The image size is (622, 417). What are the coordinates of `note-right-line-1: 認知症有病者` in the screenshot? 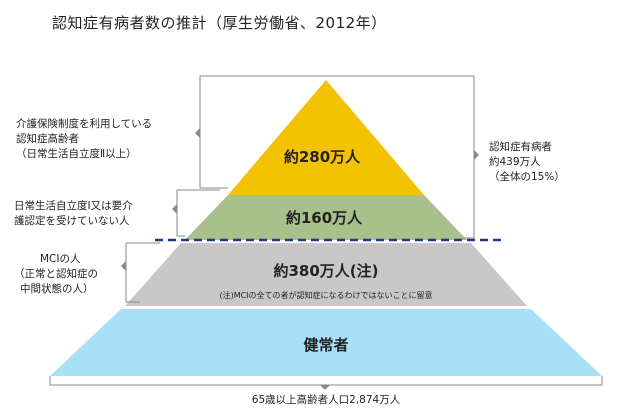 It's located at (520, 146).